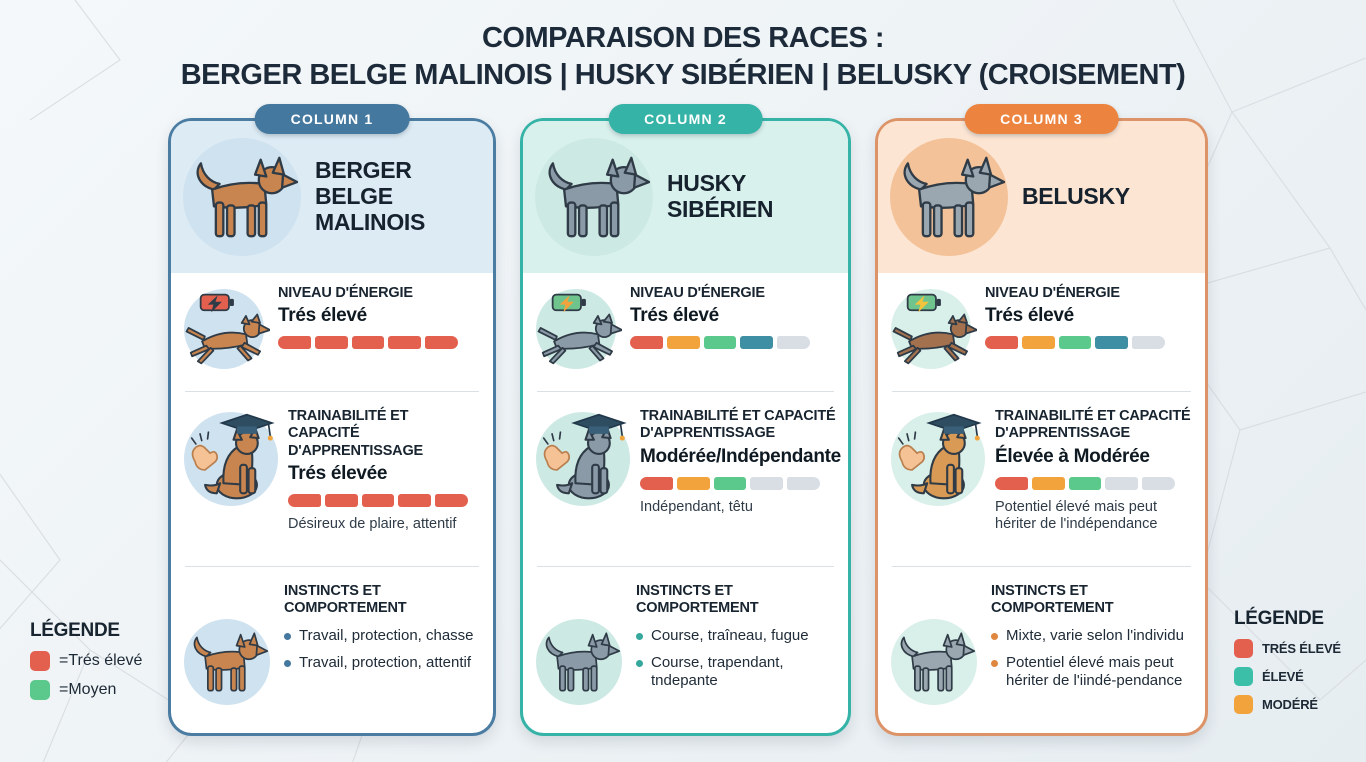 The image size is (1366, 762). Describe the element at coordinates (1243, 676) in the screenshot. I see `legend-swatch-teal` at that location.